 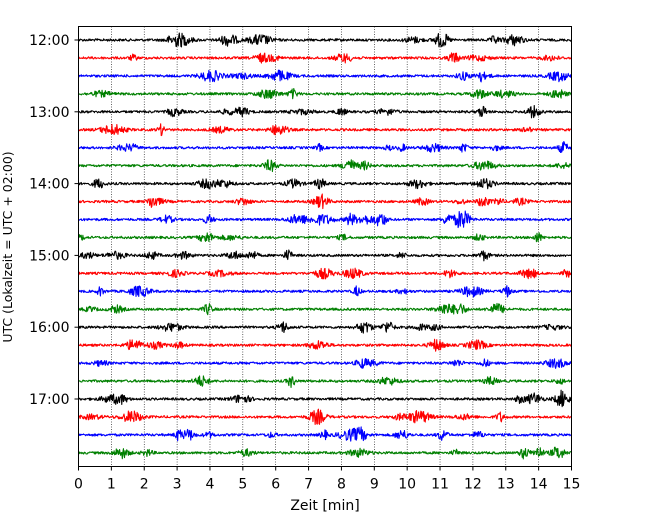 What do you see at coordinates (49, 400) in the screenshot?
I see `y-tick-label: 17:00` at bounding box center [49, 400].